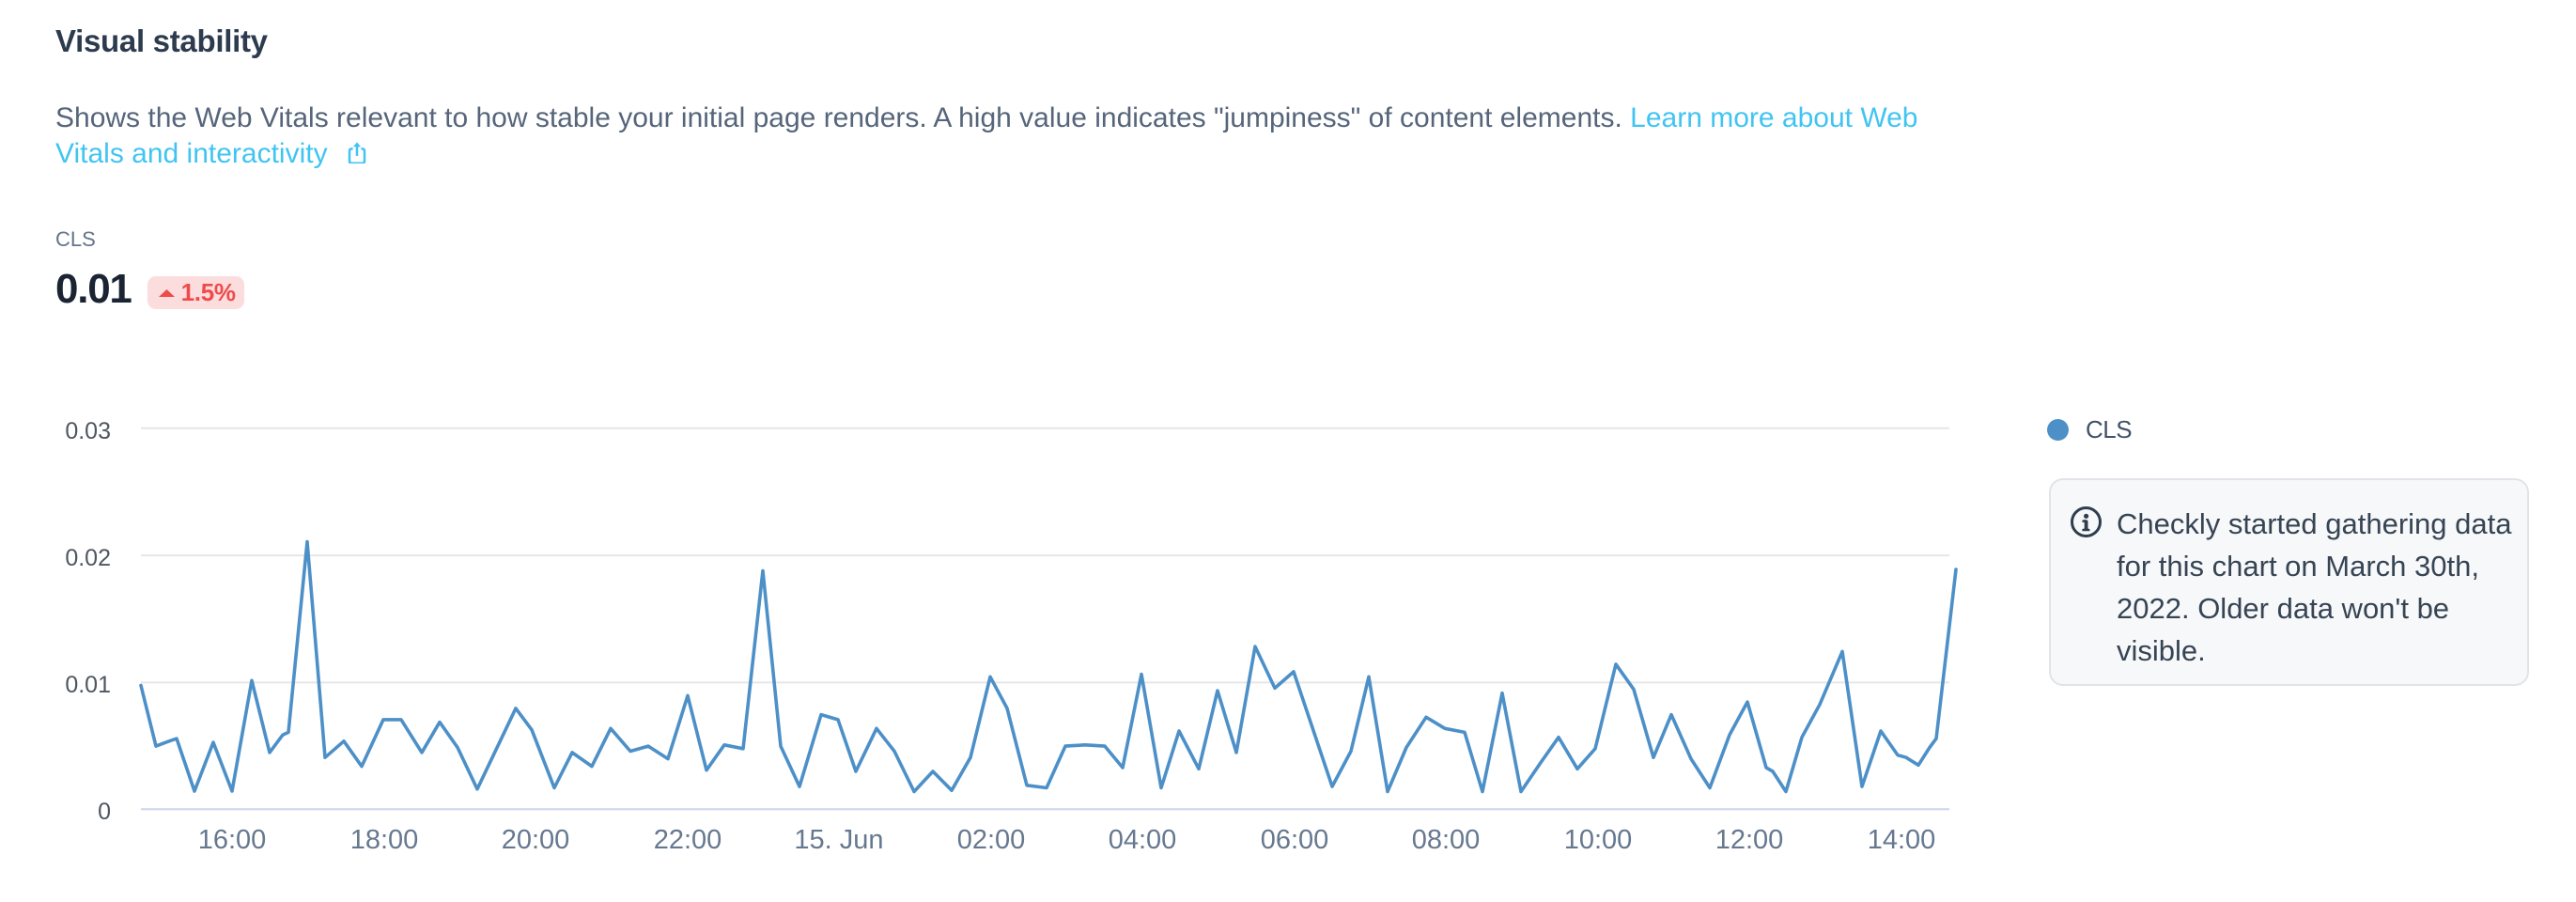 The width and height of the screenshot is (2576, 902). Describe the element at coordinates (232, 840) in the screenshot. I see `svg-text: 16:00` at that location.